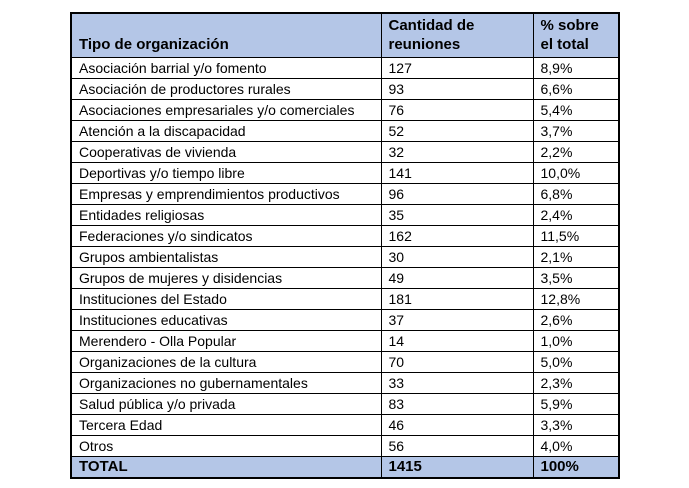 This screenshot has width=689, height=488. I want to click on percent-total-cell: 11,5%, so click(576, 236).